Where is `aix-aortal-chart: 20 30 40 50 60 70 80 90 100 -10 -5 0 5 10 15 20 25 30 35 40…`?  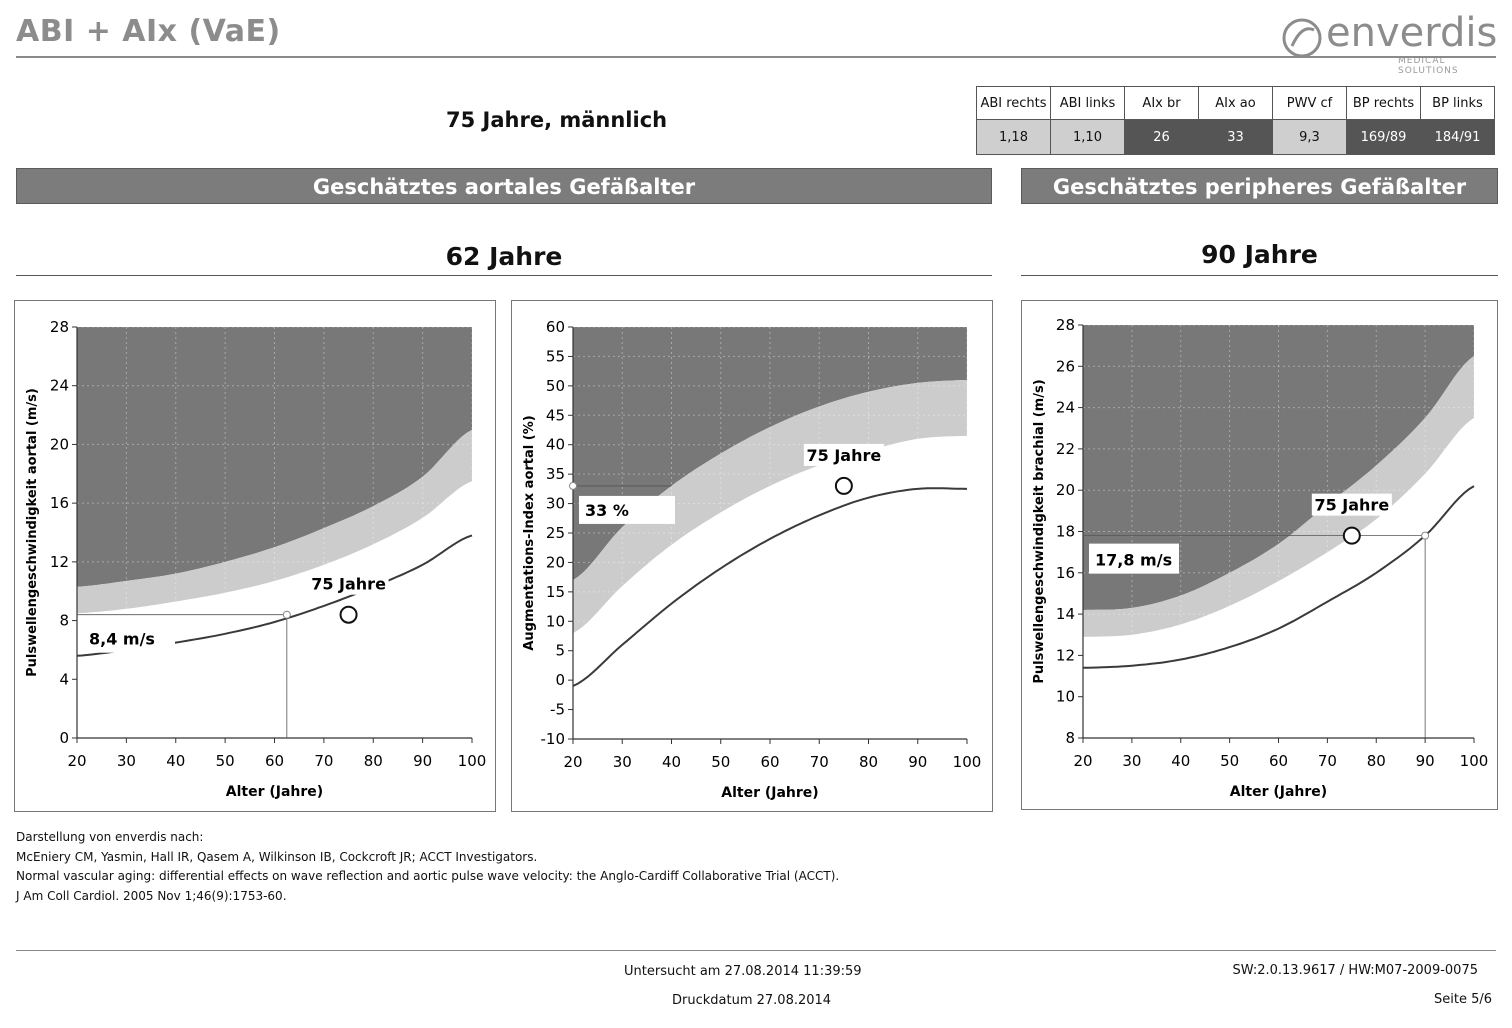 aix-aortal-chart: 20 30 40 50 60 70 80 90 100 -10 -5 0 5 10 15 20 25 30 35 40… is located at coordinates (751, 559).